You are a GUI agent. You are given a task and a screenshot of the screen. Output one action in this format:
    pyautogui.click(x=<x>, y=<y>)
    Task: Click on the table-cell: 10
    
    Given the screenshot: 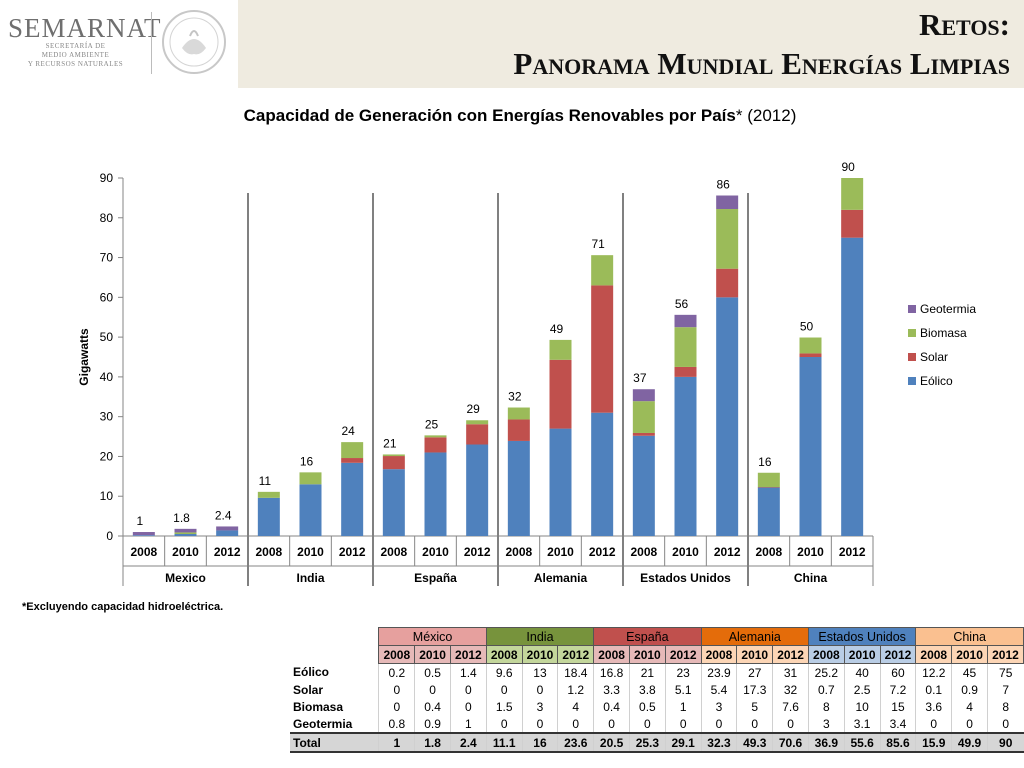 What is the action you would take?
    pyautogui.click(x=862, y=706)
    